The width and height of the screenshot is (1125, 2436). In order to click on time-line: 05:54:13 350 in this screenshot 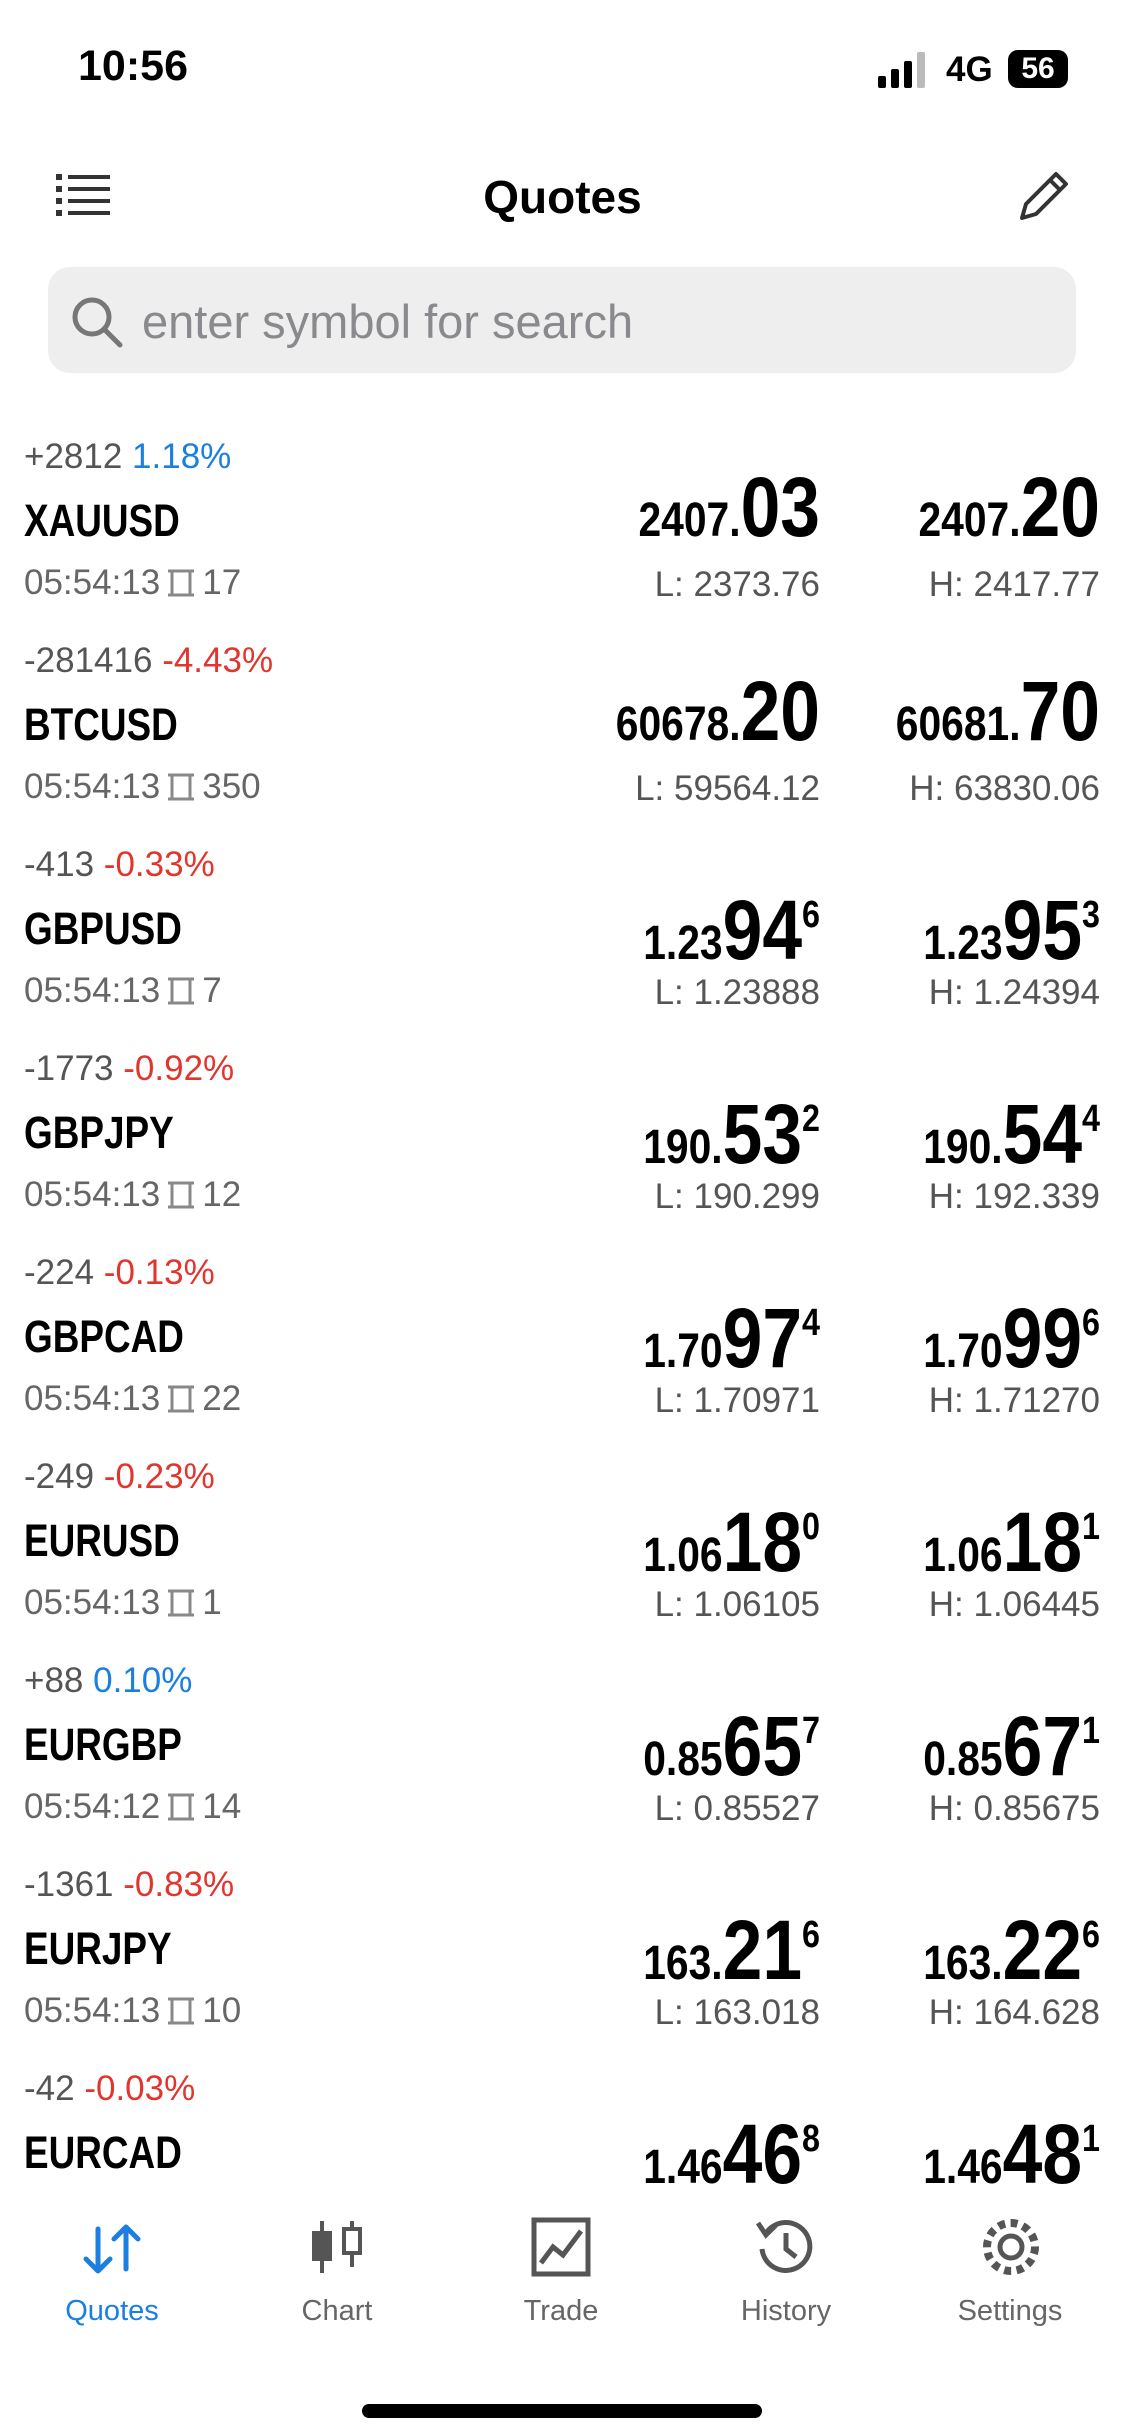, I will do `click(142, 787)`.